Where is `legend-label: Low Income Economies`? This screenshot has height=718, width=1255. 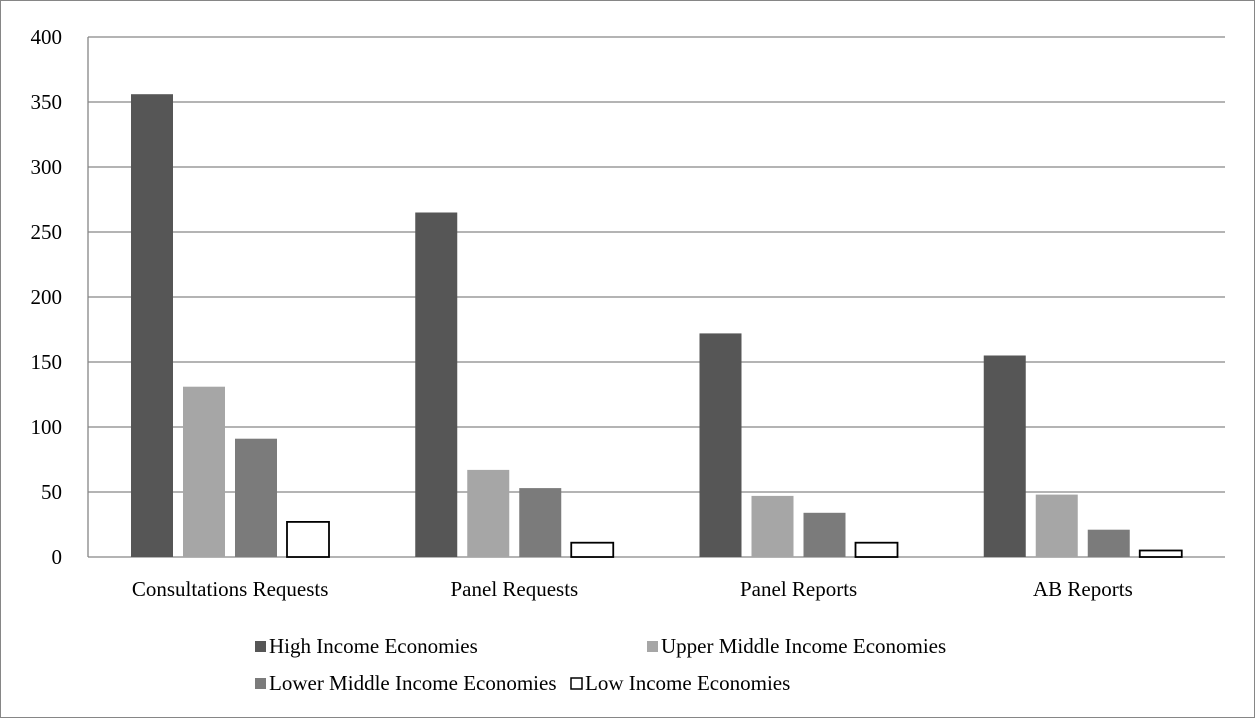
legend-label: Low Income Economies is located at coordinates (687, 683).